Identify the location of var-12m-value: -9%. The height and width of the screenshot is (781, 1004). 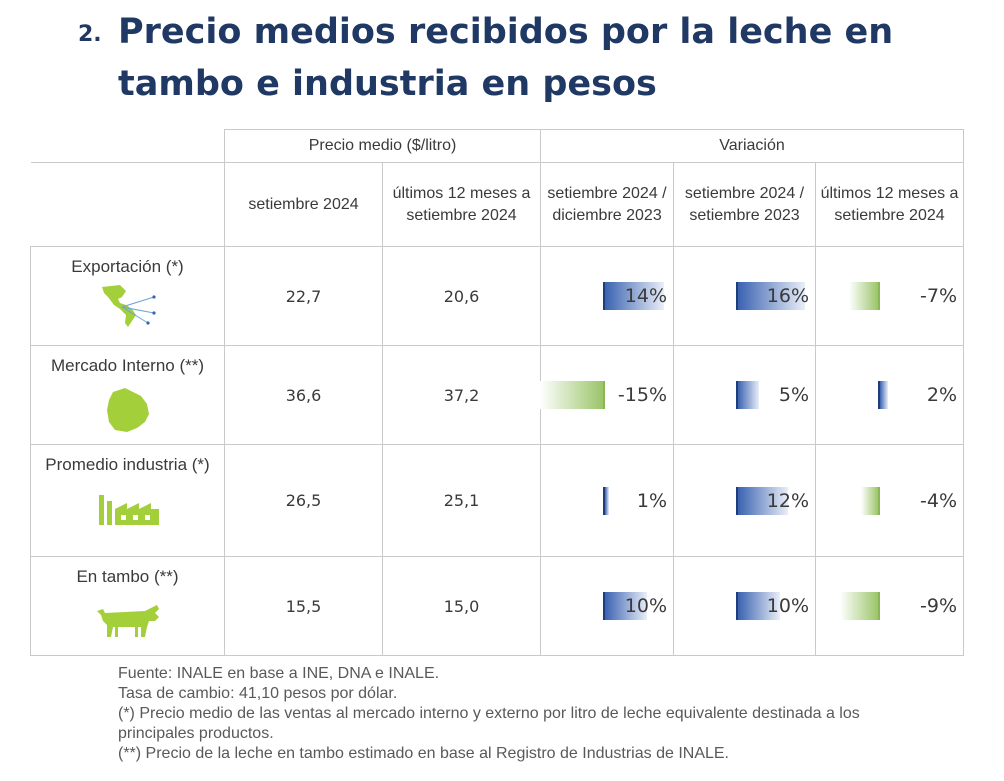
(939, 606).